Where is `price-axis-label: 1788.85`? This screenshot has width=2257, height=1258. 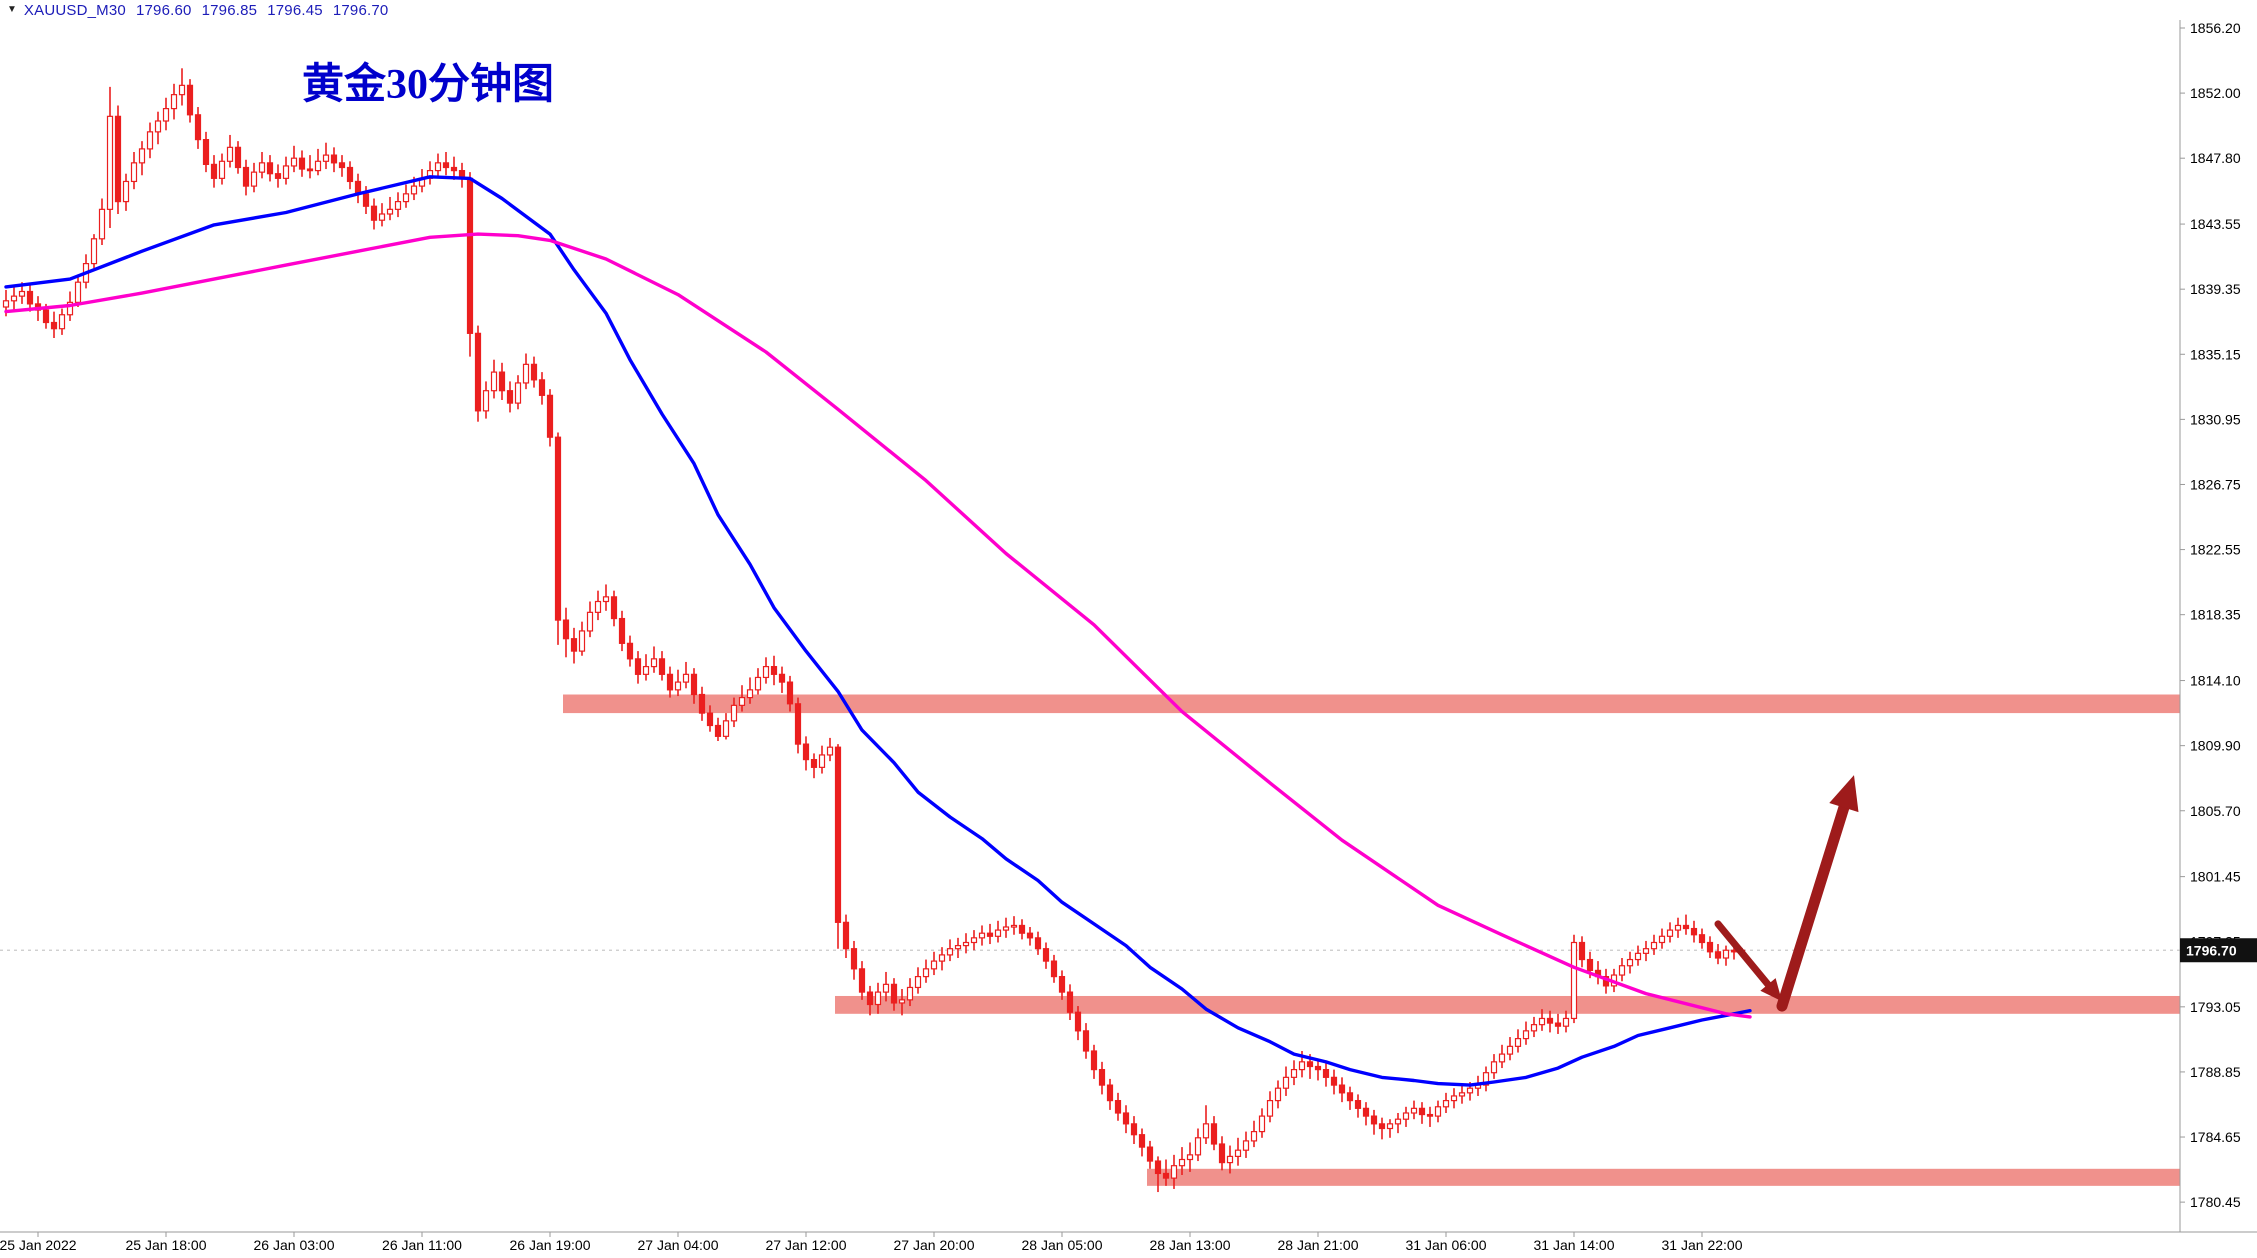 price-axis-label: 1788.85 is located at coordinates (2215, 1072).